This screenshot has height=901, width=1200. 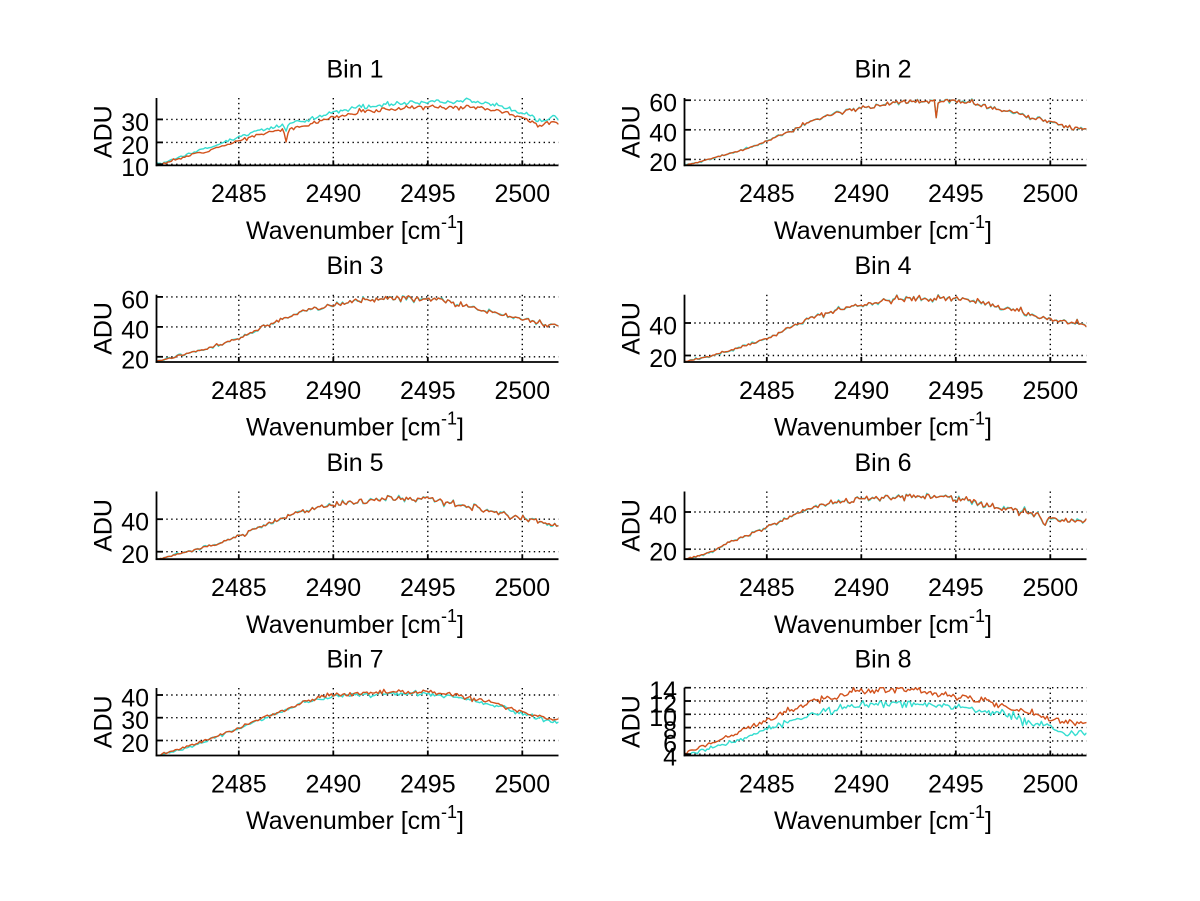 I want to click on svg-text: Bin 6, so click(x=883, y=463).